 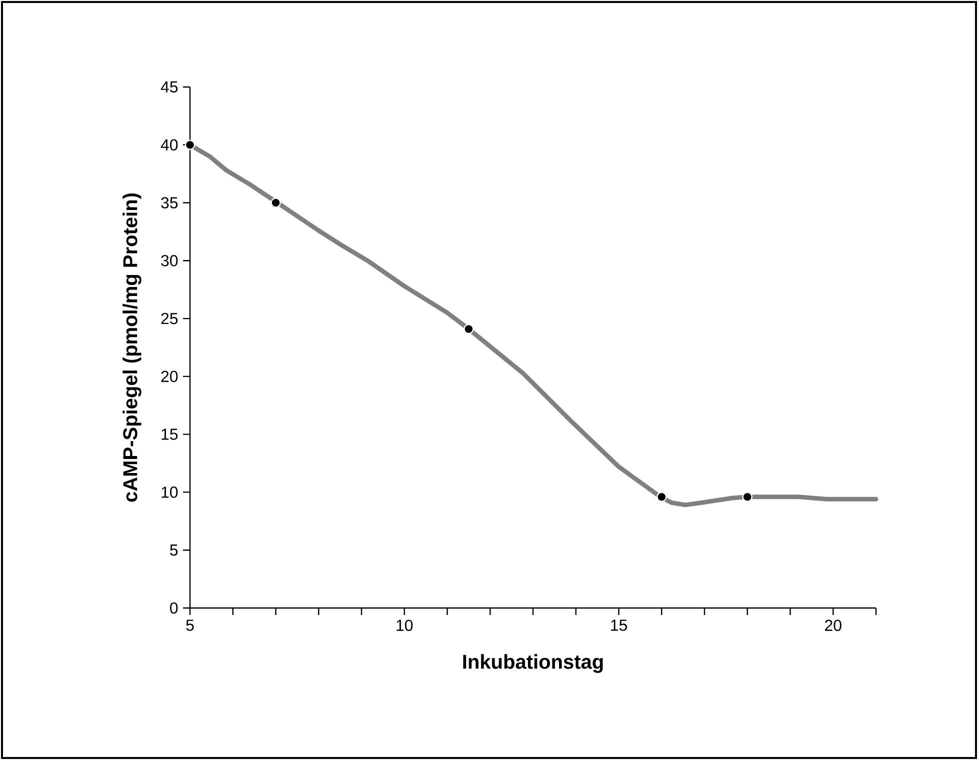 I want to click on y-tick-label: 40, so click(x=169, y=145).